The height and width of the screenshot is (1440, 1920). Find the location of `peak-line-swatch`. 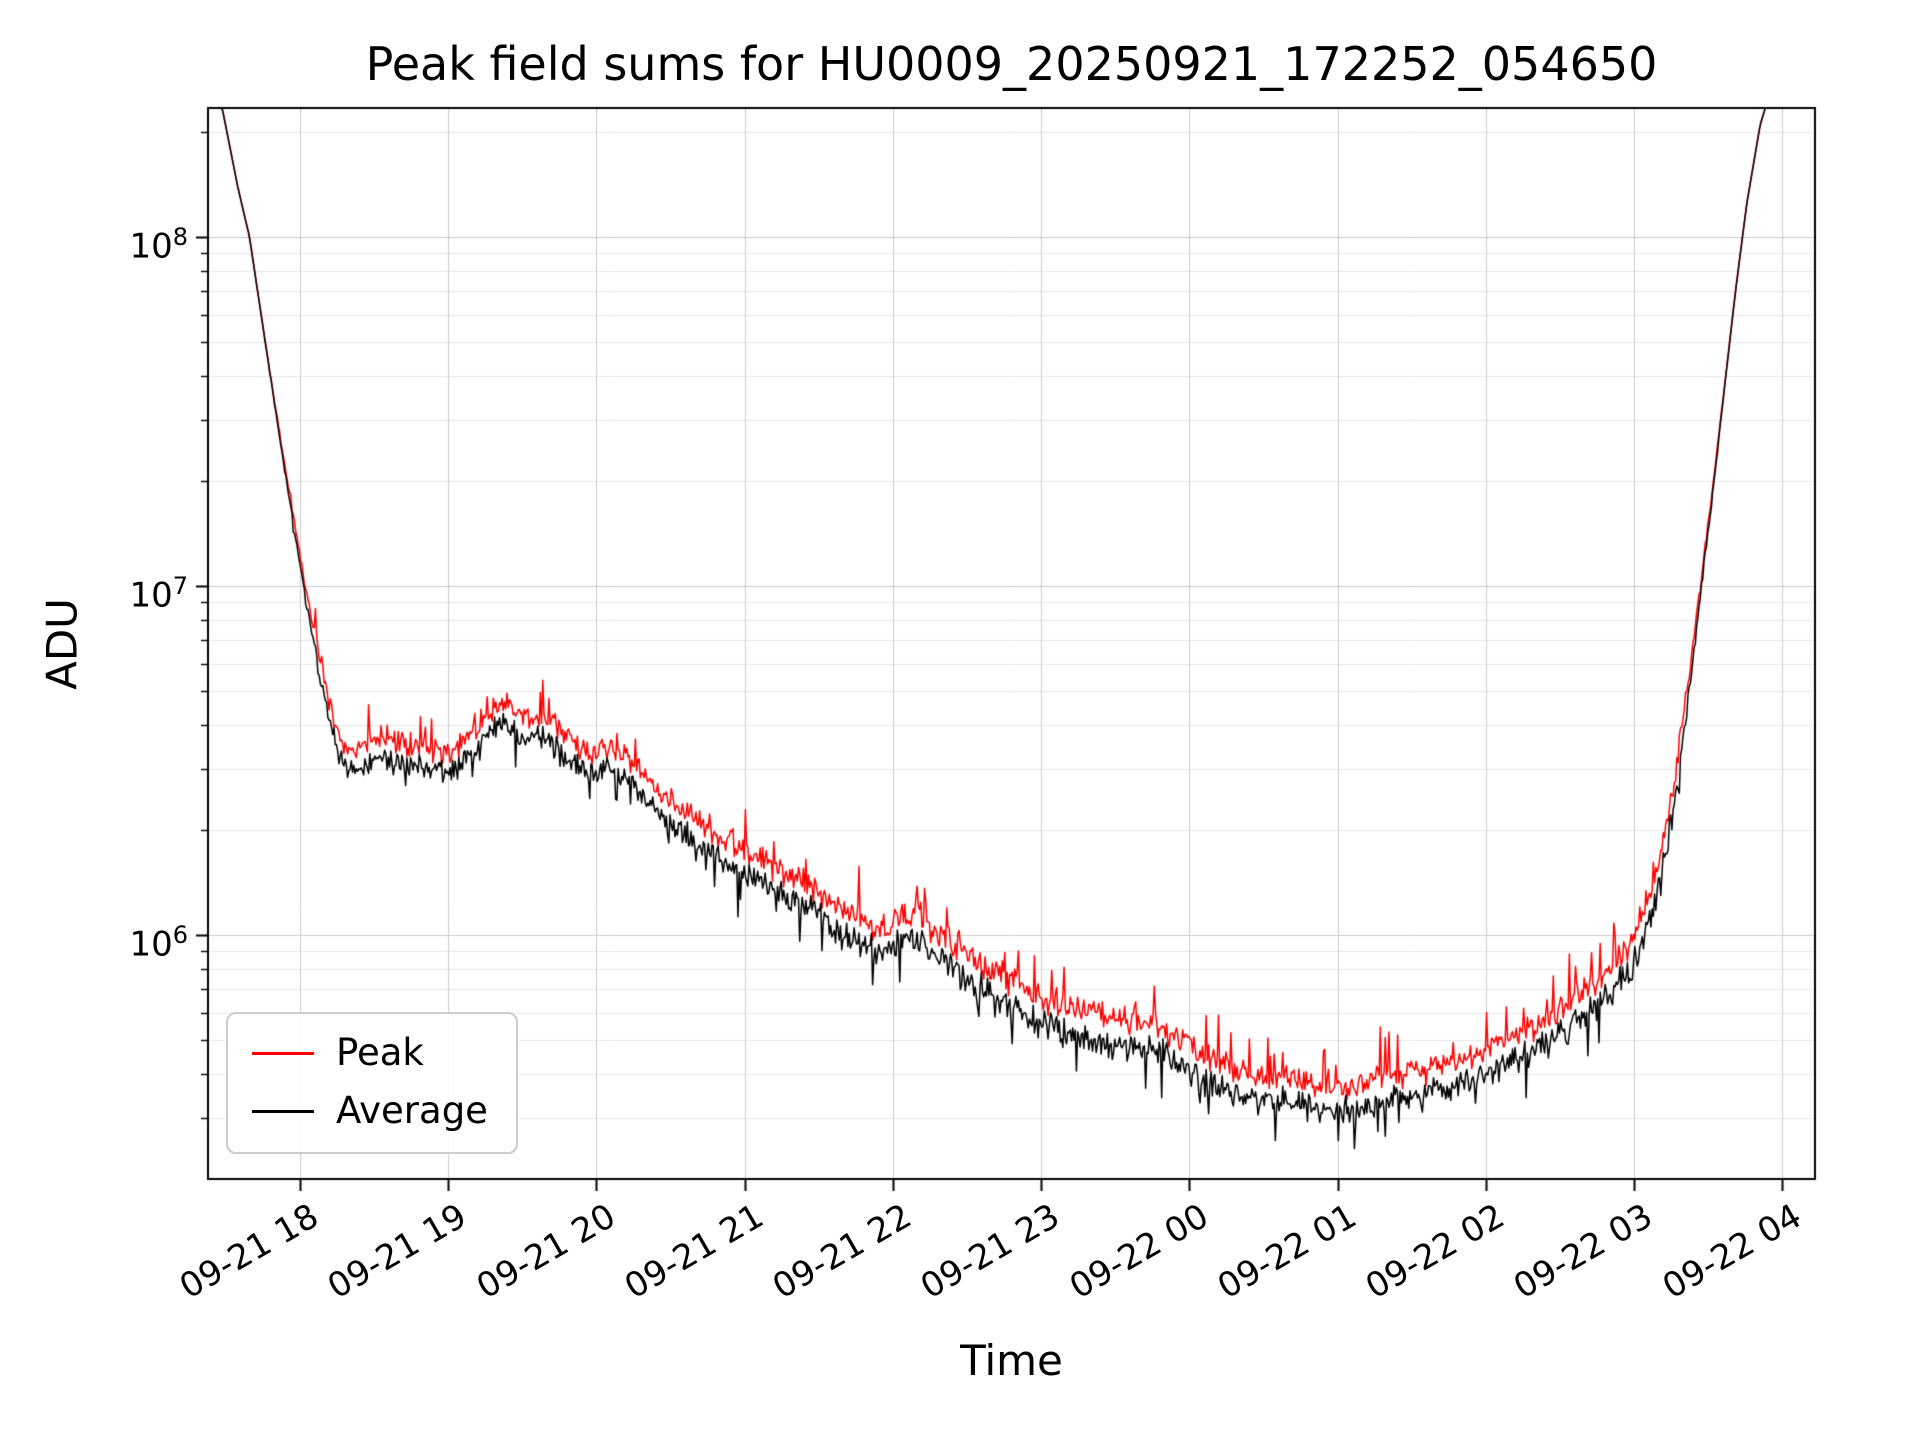

peak-line-swatch is located at coordinates (283, 1053).